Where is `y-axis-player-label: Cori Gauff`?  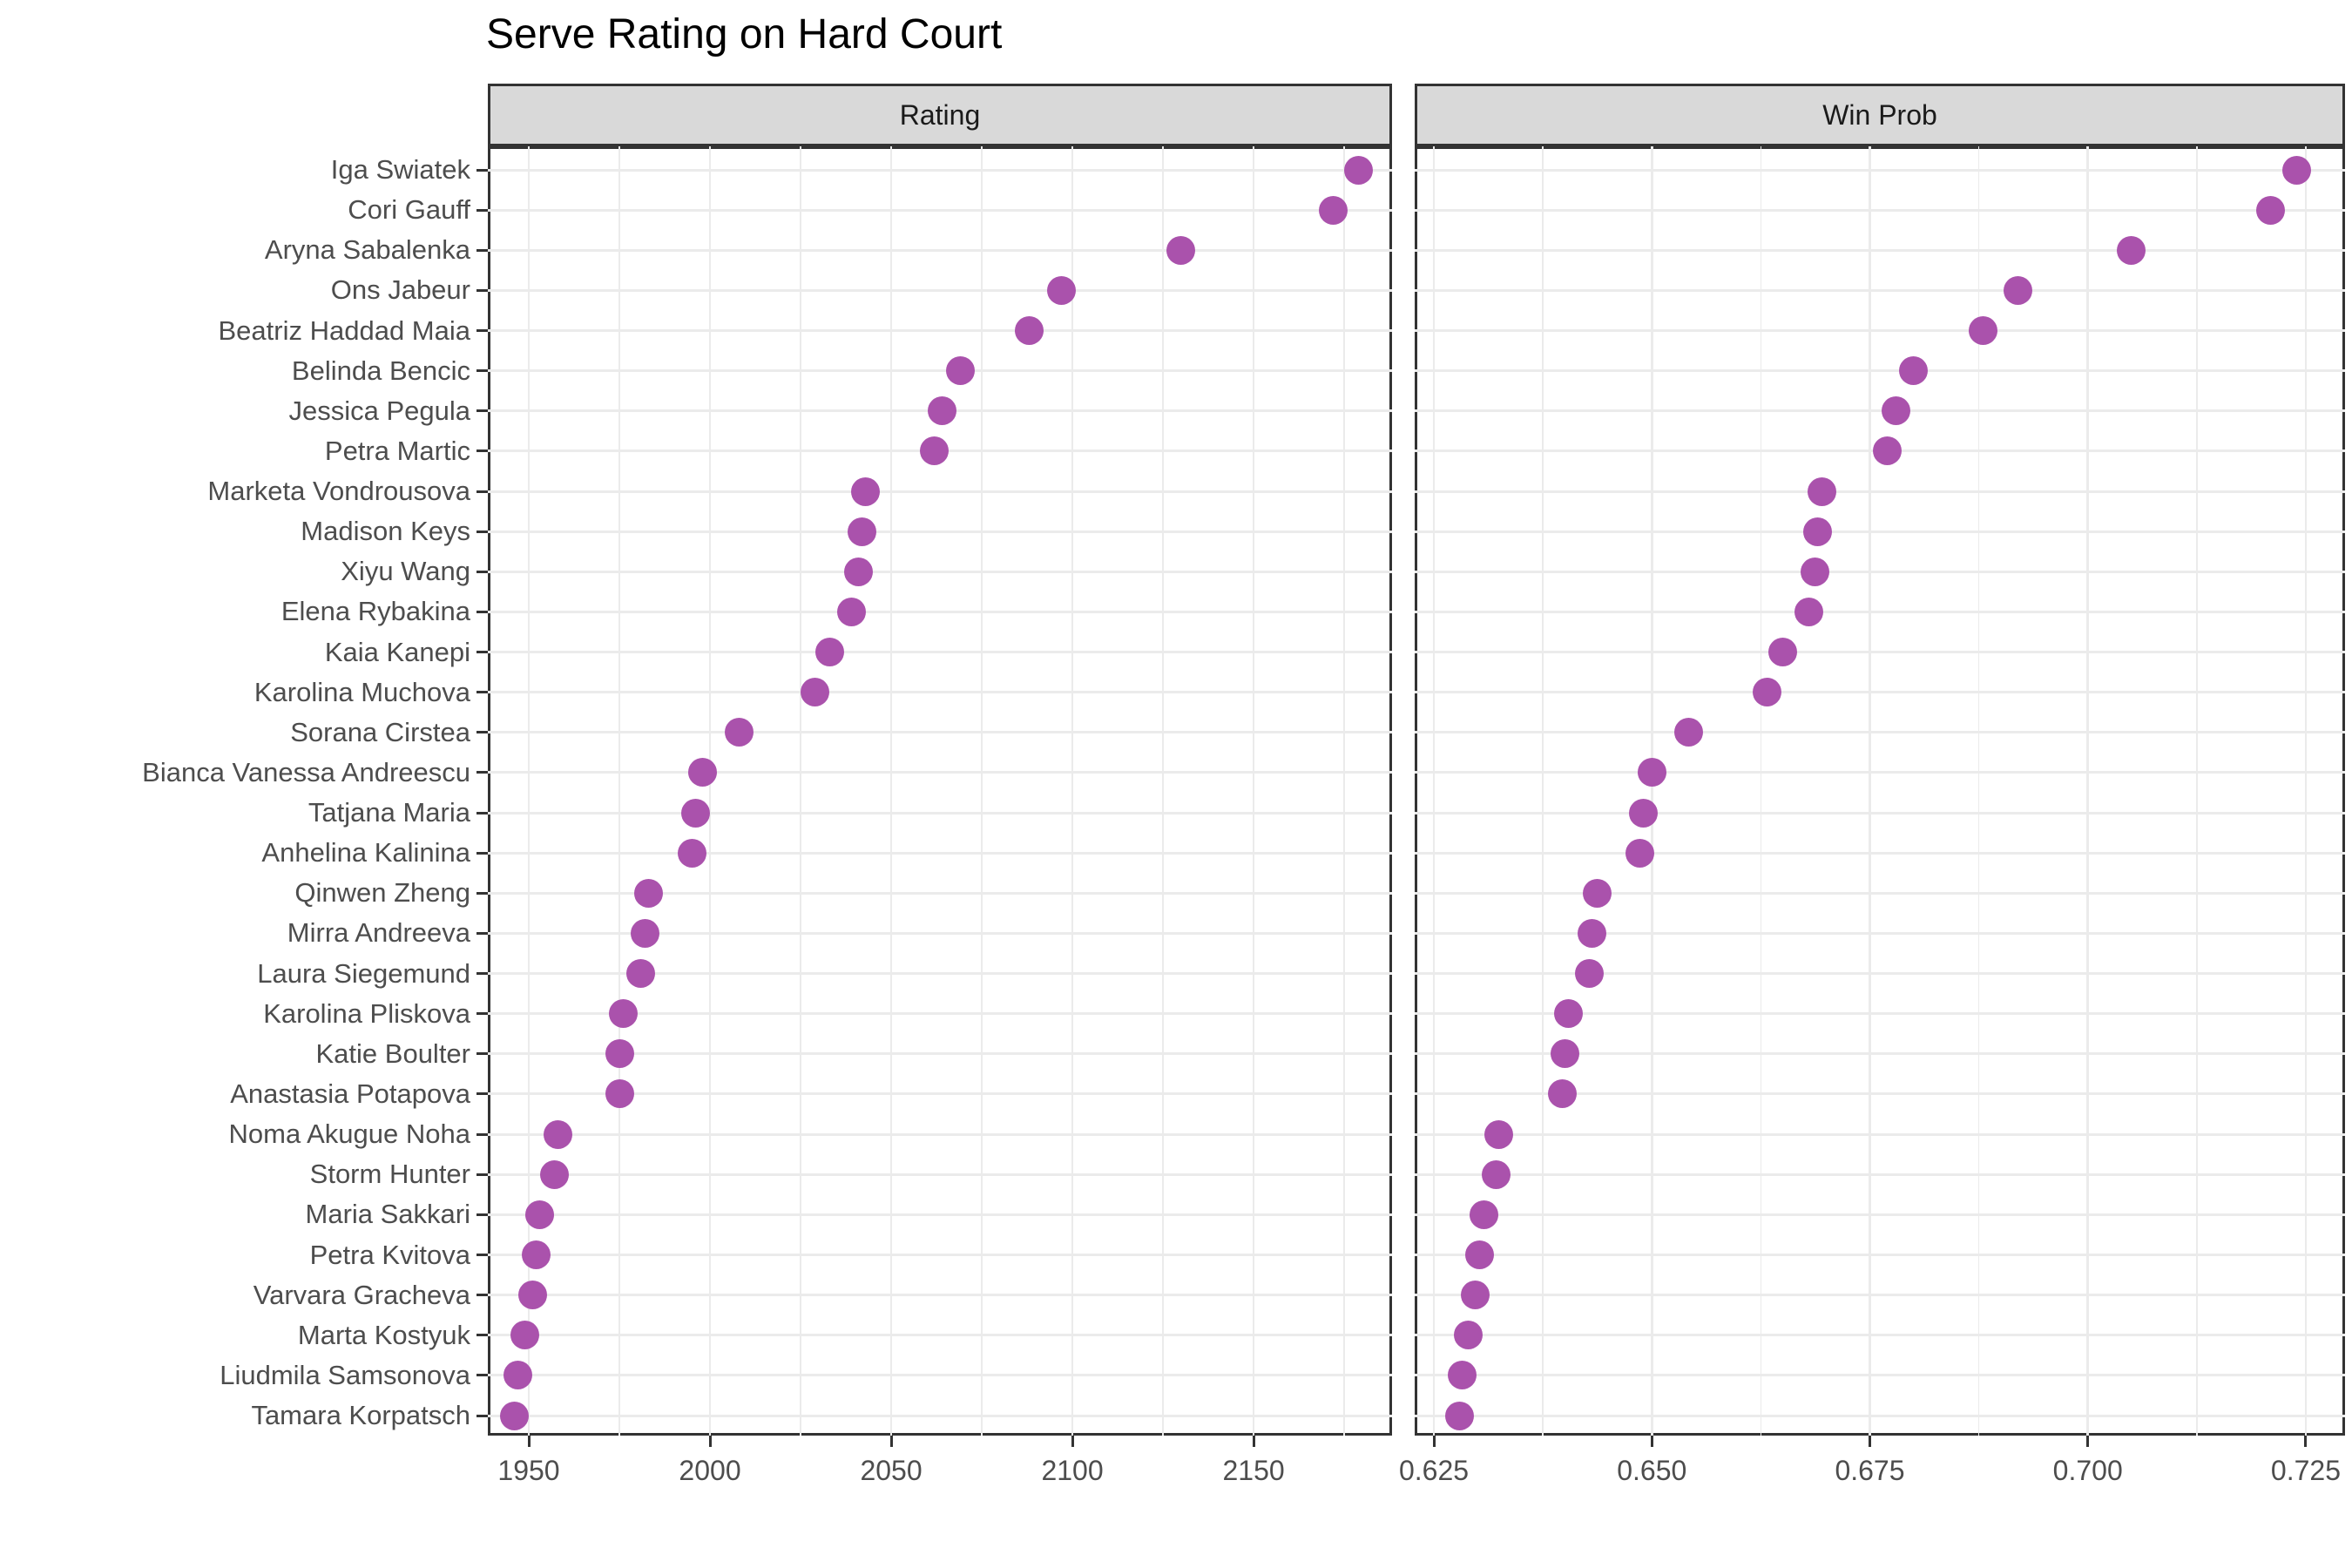 y-axis-player-label: Cori Gauff is located at coordinates (409, 210).